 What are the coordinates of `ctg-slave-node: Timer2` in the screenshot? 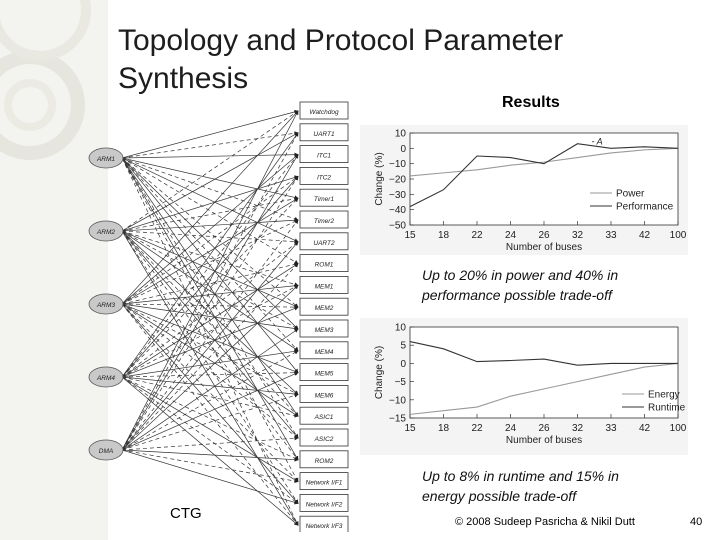 It's located at (324, 219).